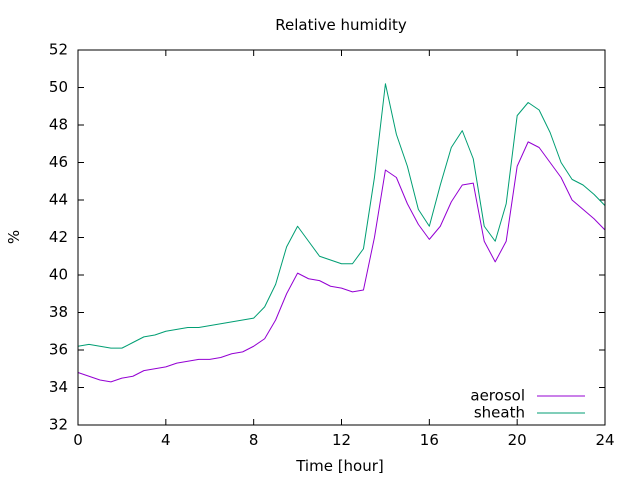 The height and width of the screenshot is (480, 640). What do you see at coordinates (58, 387) in the screenshot?
I see `y-tick-label: 34` at bounding box center [58, 387].